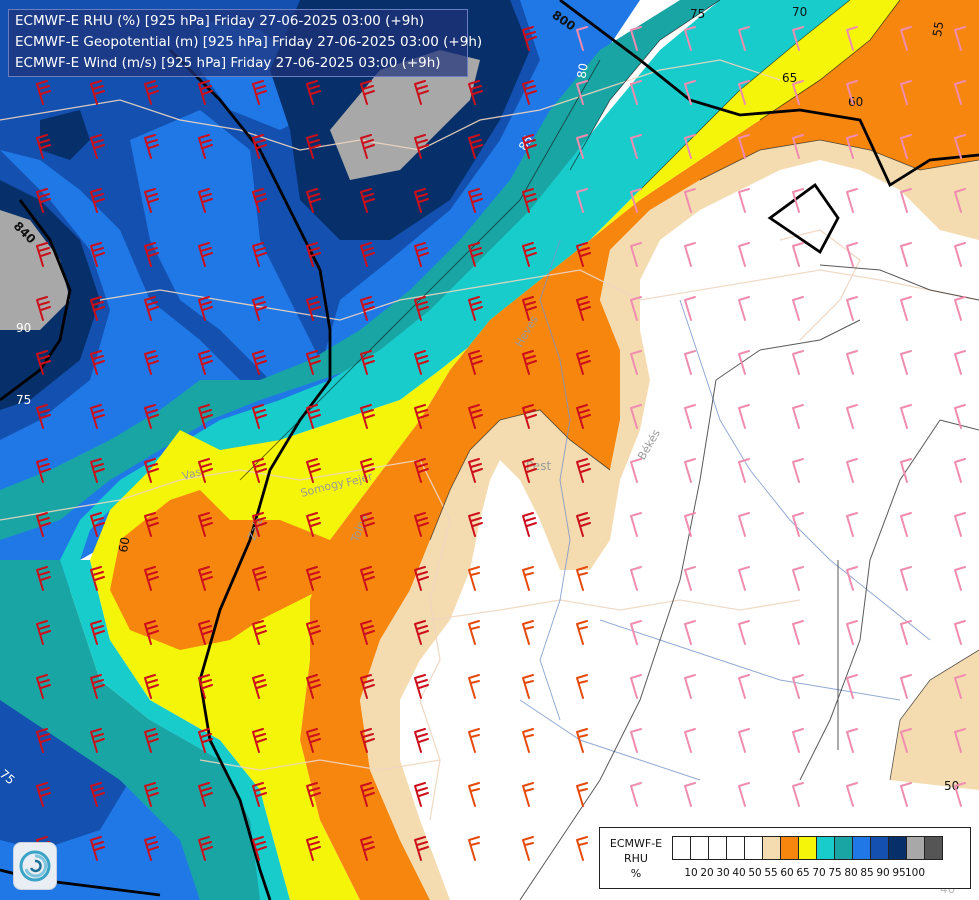 The image size is (979, 900). What do you see at coordinates (35, 866) in the screenshot?
I see `ecmwf-swirl-logo-icon` at bounding box center [35, 866].